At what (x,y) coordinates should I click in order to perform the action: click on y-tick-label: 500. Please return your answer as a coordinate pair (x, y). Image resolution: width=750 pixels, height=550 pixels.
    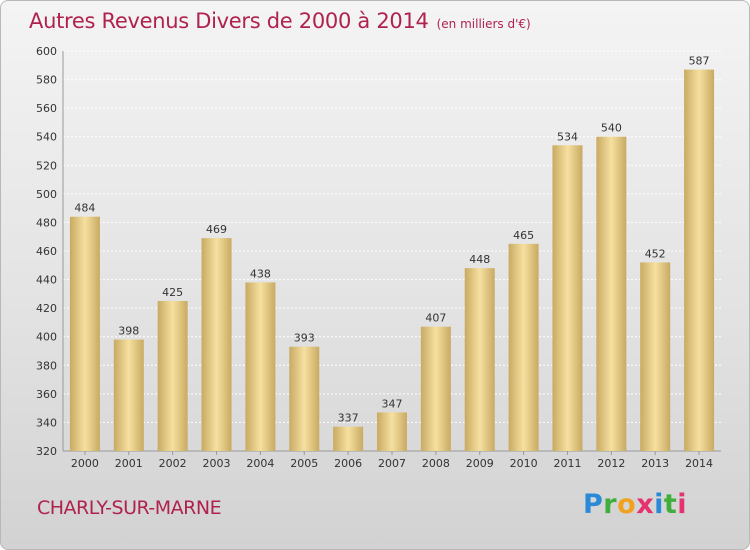
    Looking at the image, I should click on (46, 194).